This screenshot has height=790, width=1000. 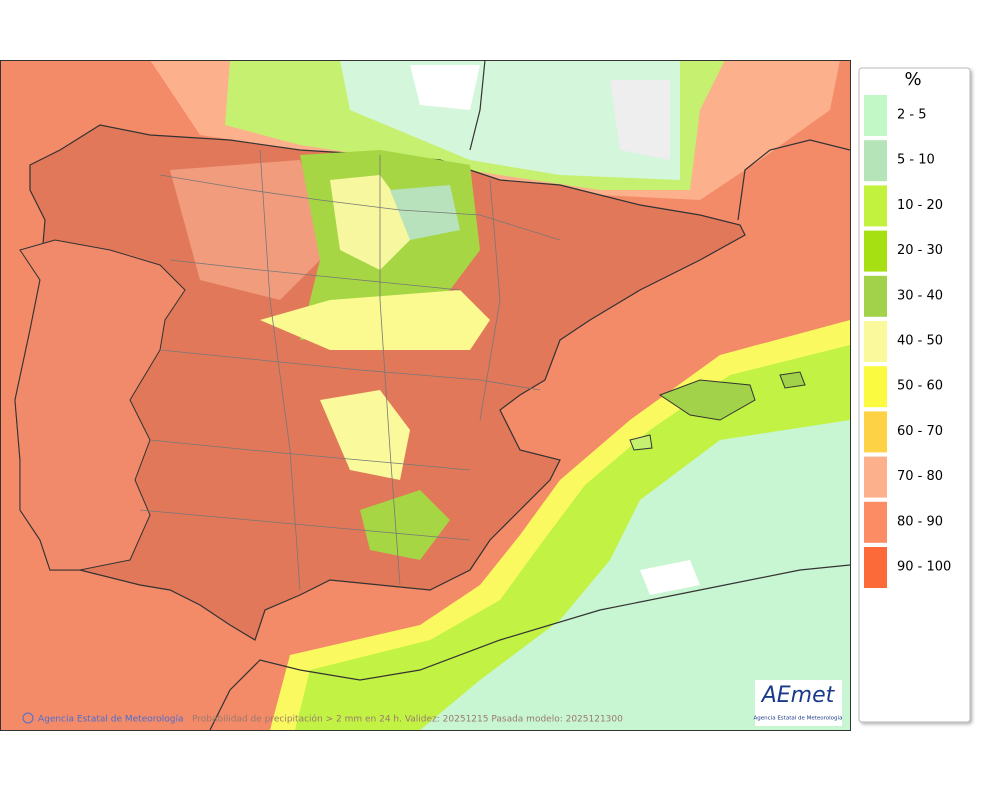 What do you see at coordinates (912, 79) in the screenshot?
I see `legend-title: %` at bounding box center [912, 79].